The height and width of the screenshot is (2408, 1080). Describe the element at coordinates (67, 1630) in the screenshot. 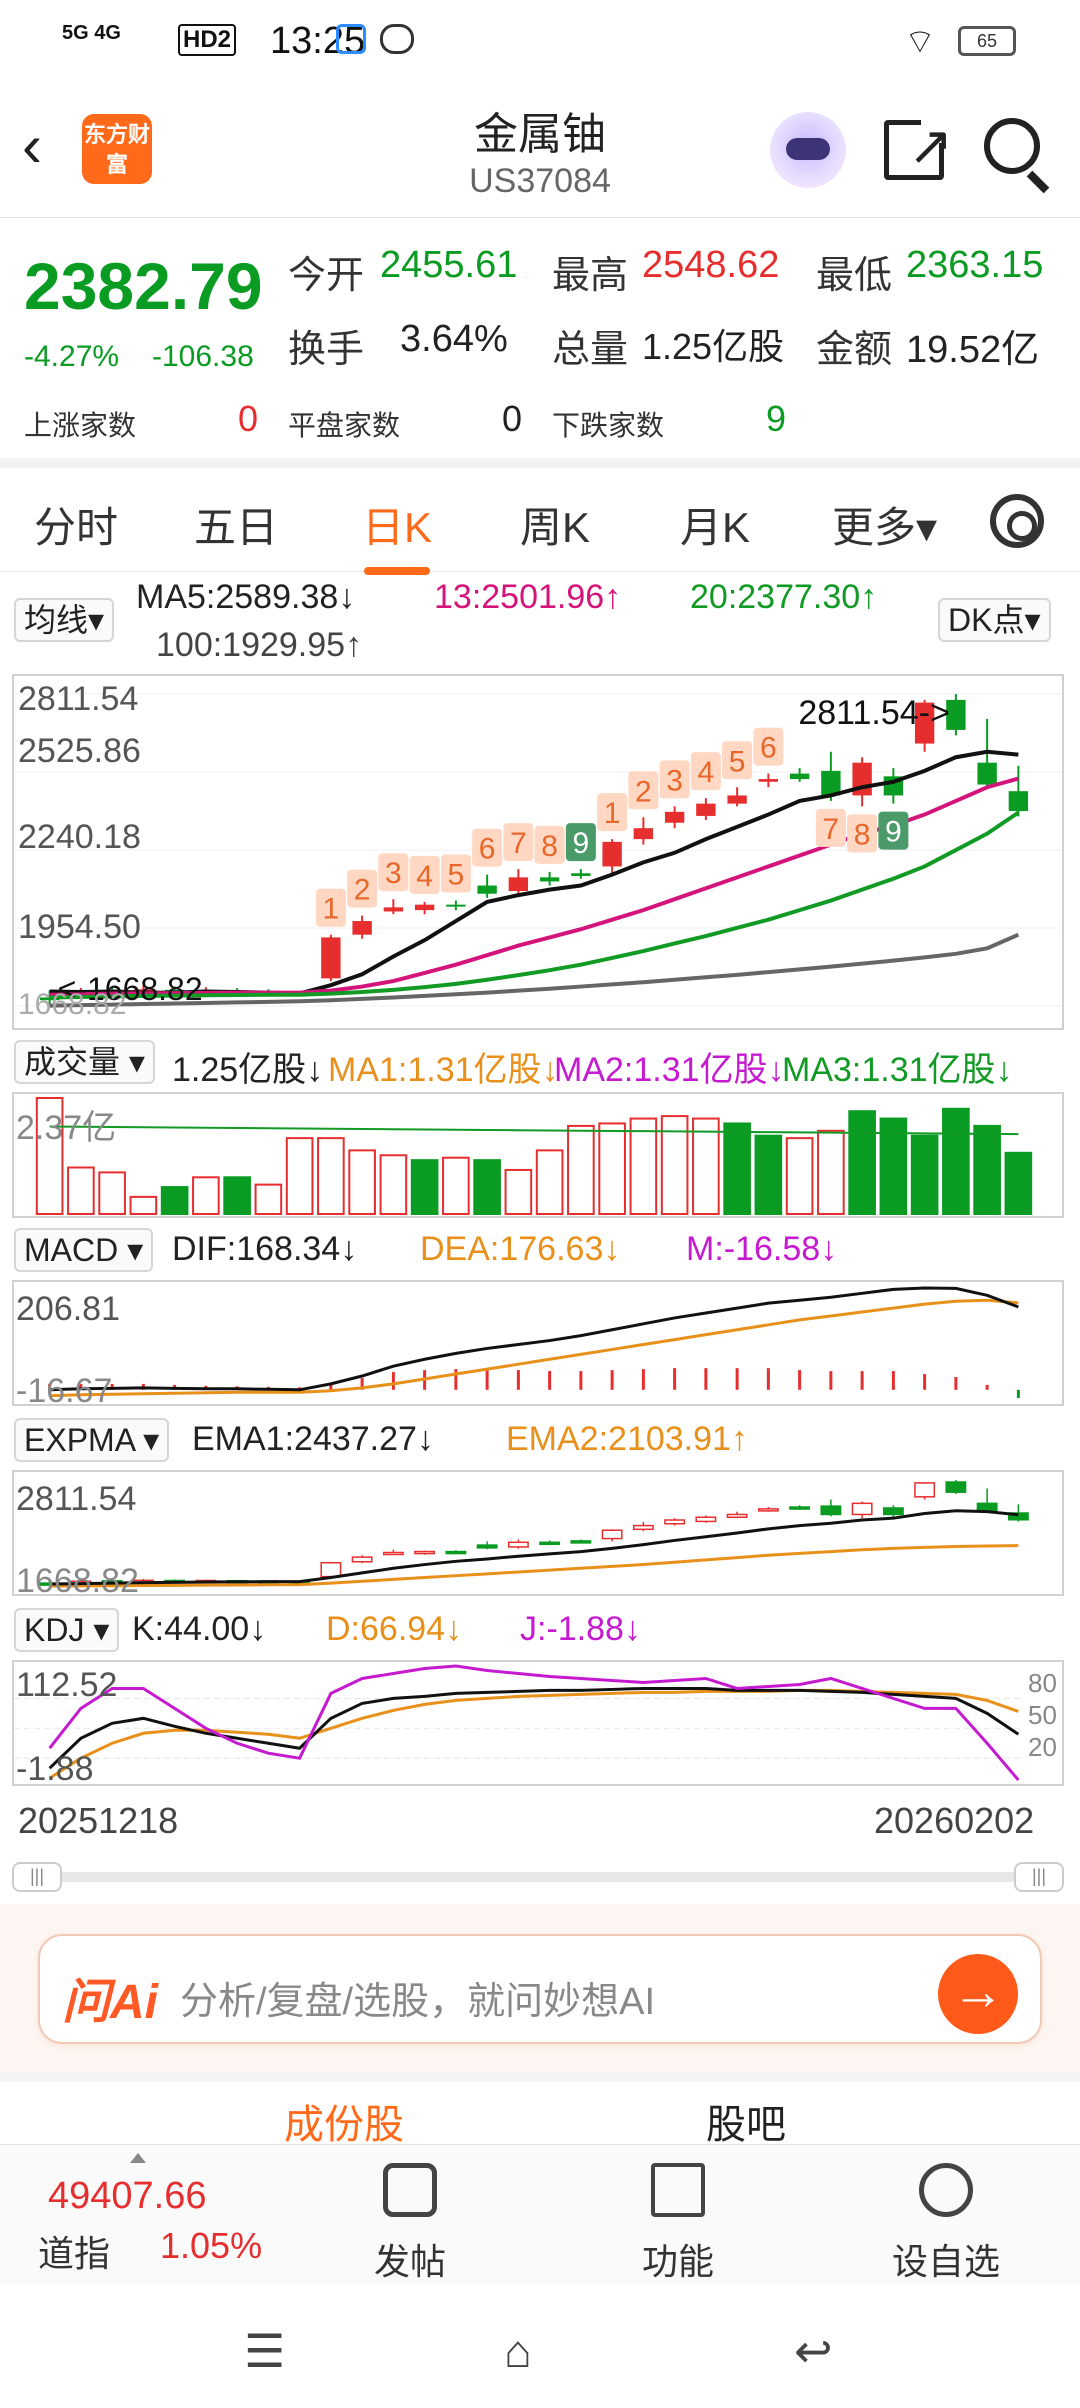

I see `kdj-selector: KDJ ▾` at that location.